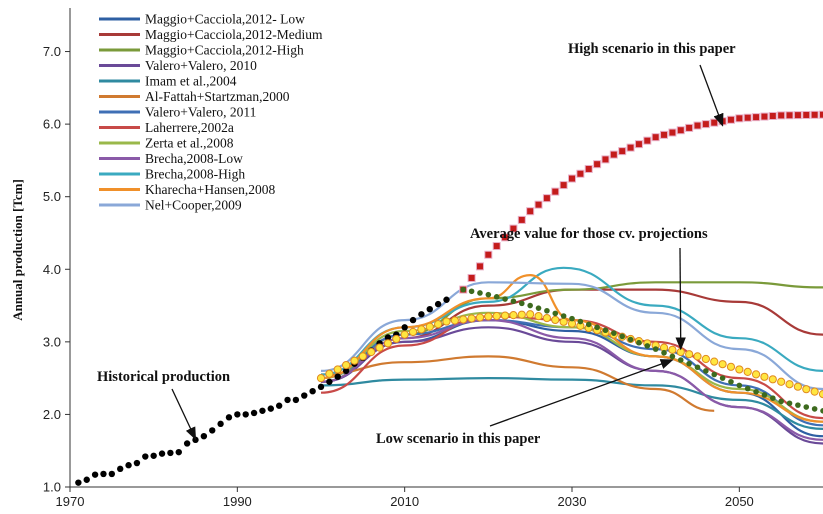 Image resolution: width=823 pixels, height=514 pixels. Describe the element at coordinates (191, 81) in the screenshot. I see `legend-label: Imam et al.,2004` at that location.